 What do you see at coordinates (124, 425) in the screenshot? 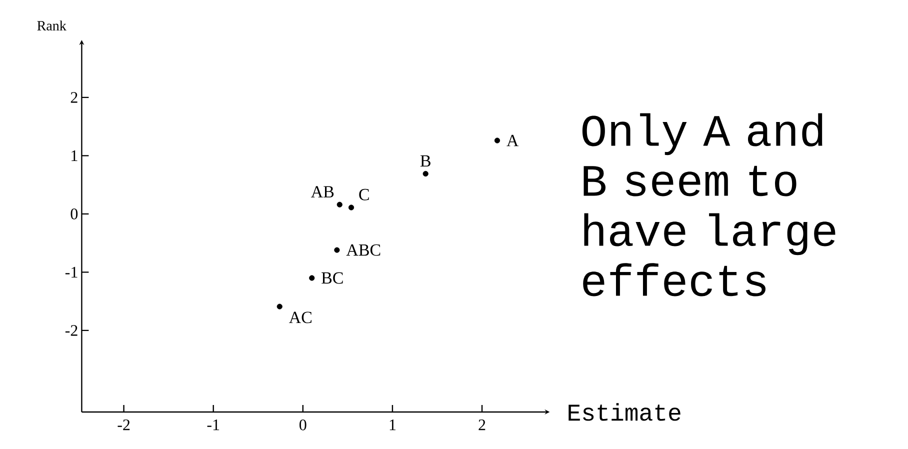
I see `x-tick-label: -2` at bounding box center [124, 425].